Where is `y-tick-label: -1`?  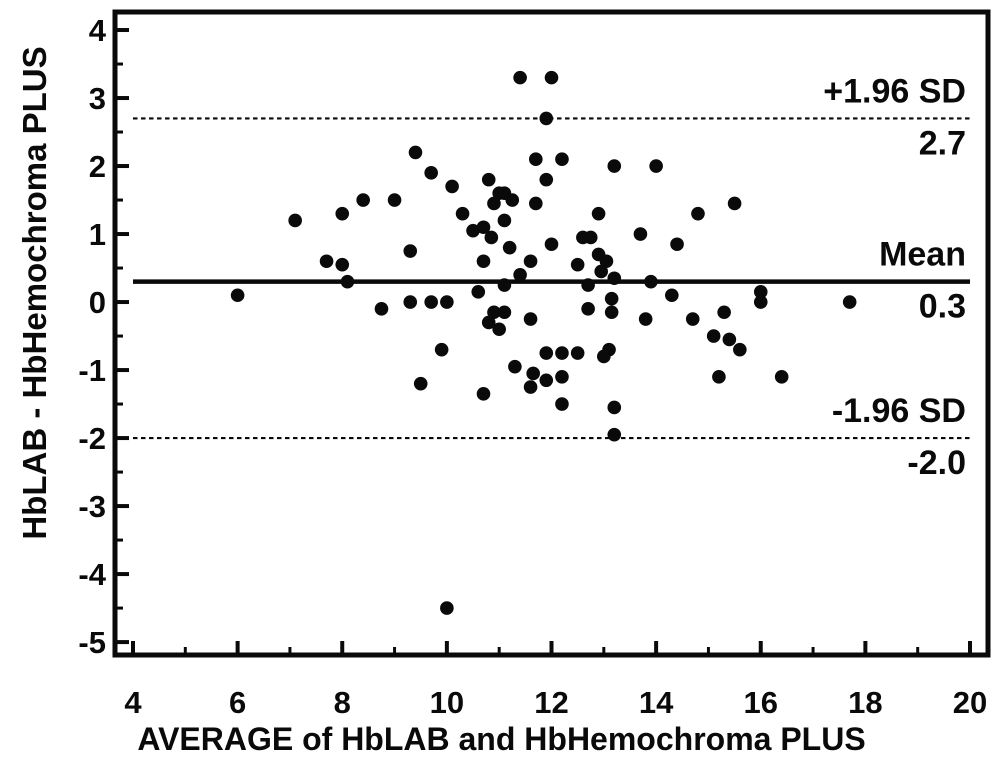 y-tick-label: -1 is located at coordinates (92, 370).